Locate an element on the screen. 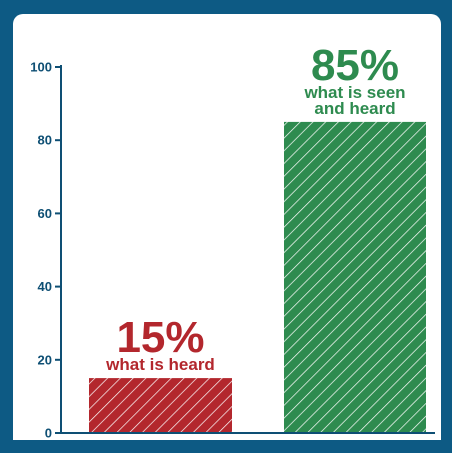 This screenshot has width=452, height=453. y-tick-label: 80 is located at coordinates (45, 140).